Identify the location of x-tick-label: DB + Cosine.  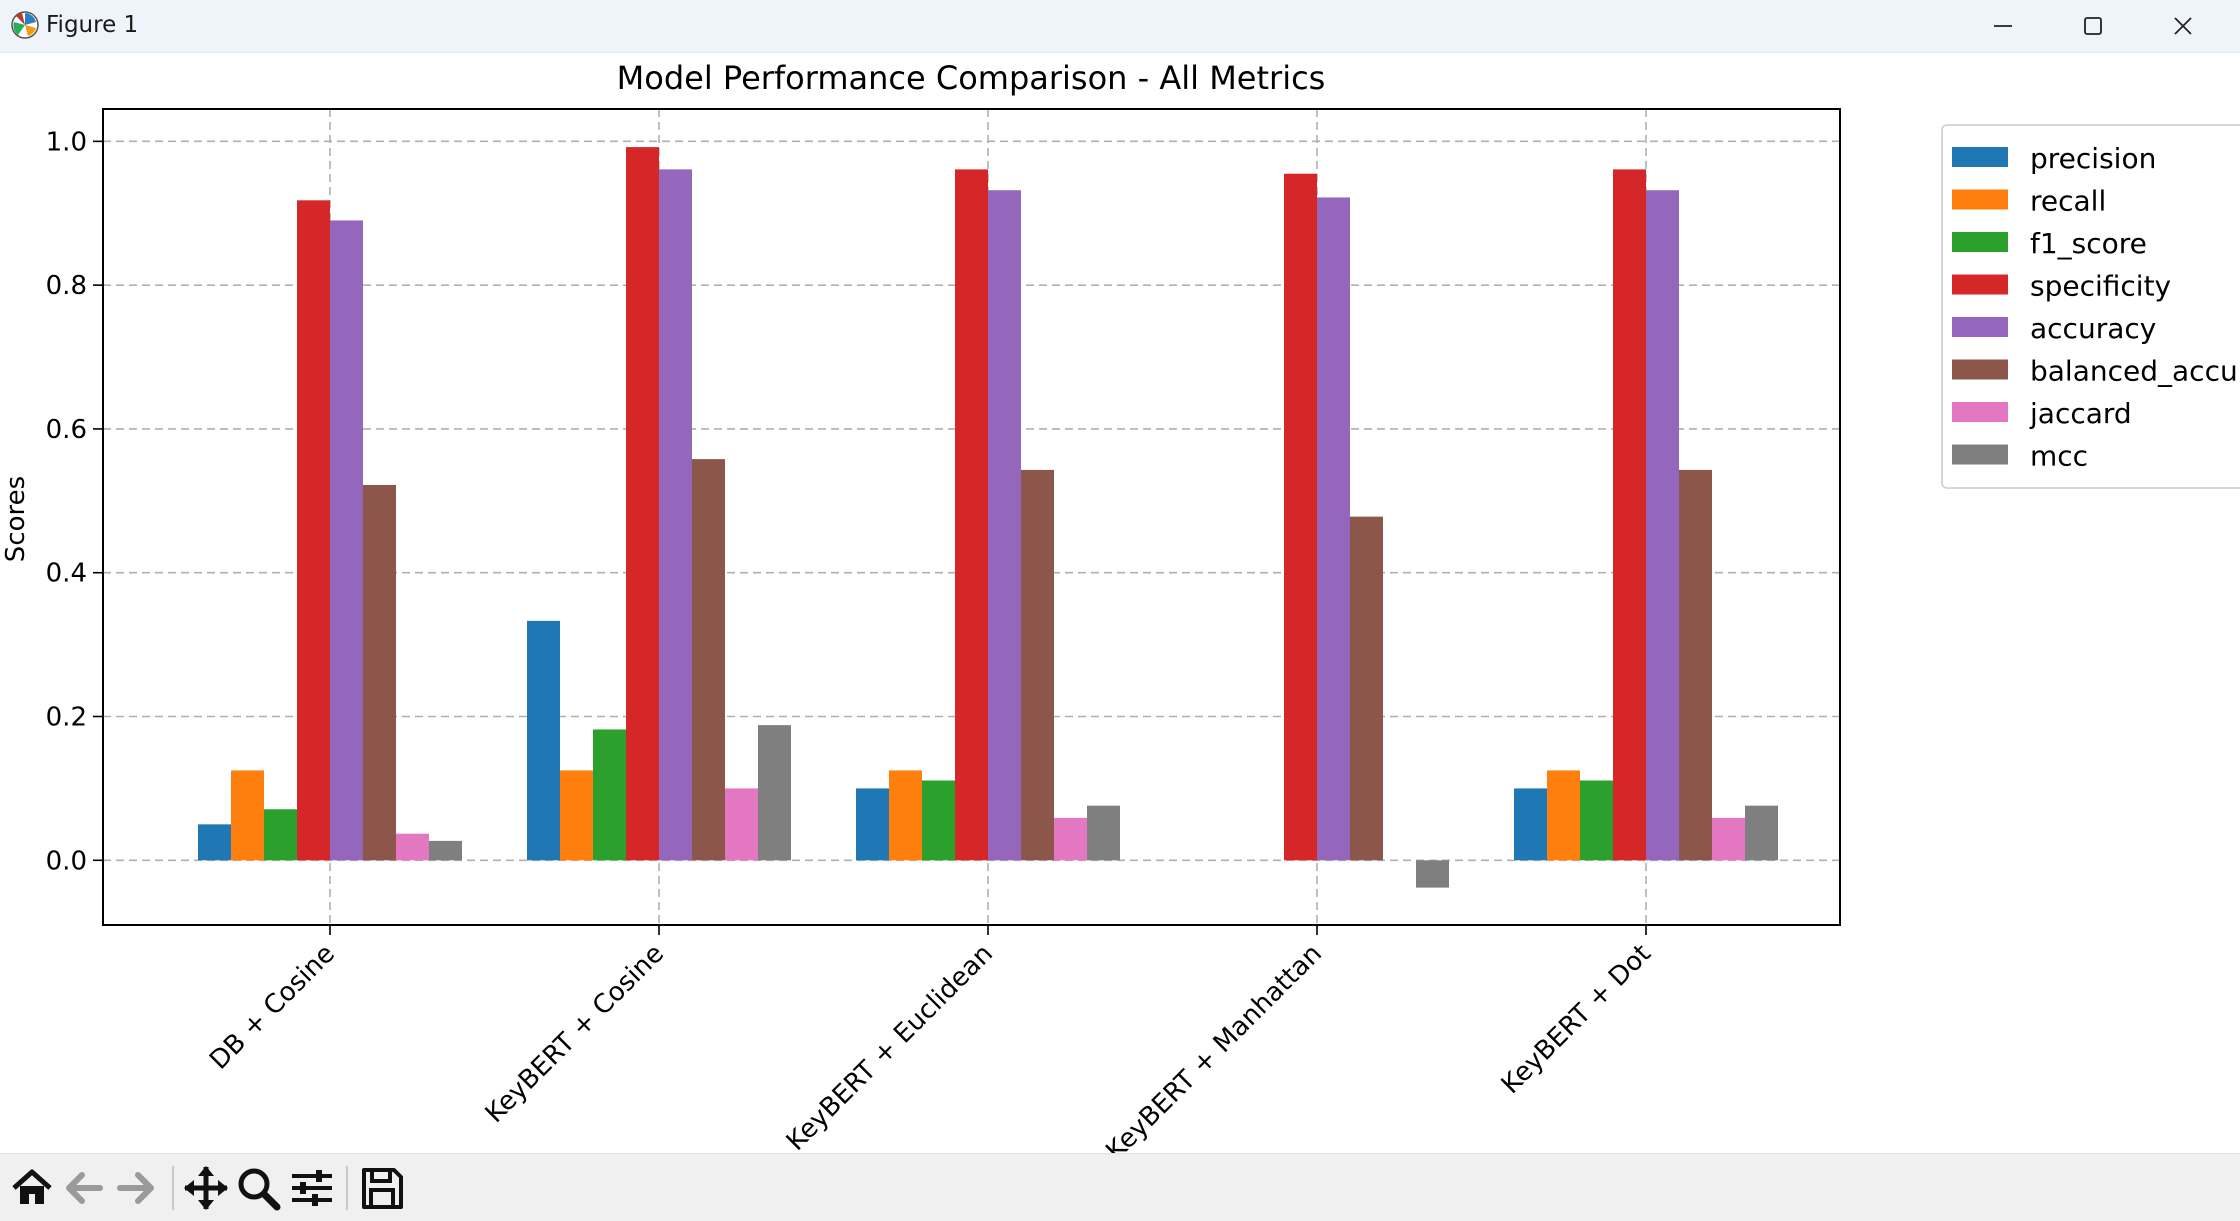
(272, 1007).